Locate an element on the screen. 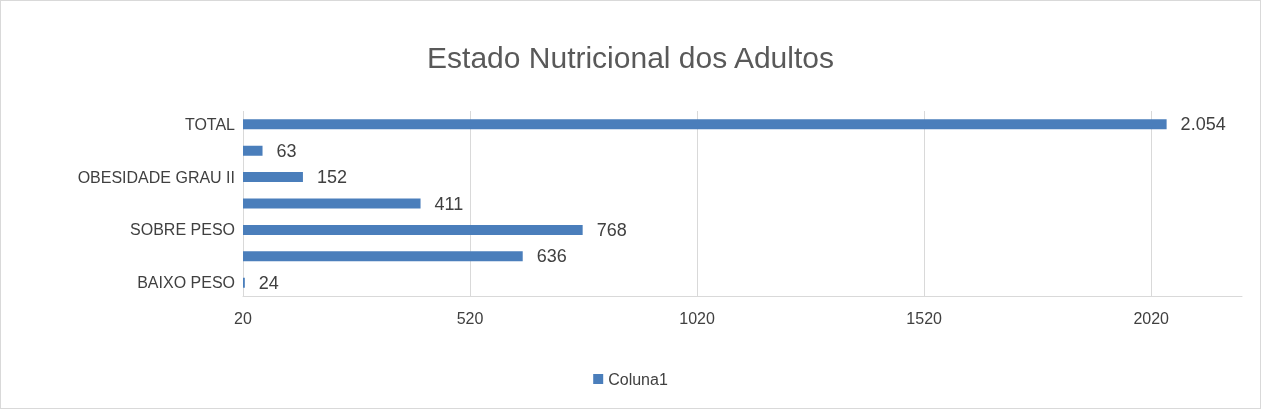 This screenshot has height=409, width=1261. x-tick-label: 520 is located at coordinates (470, 318).